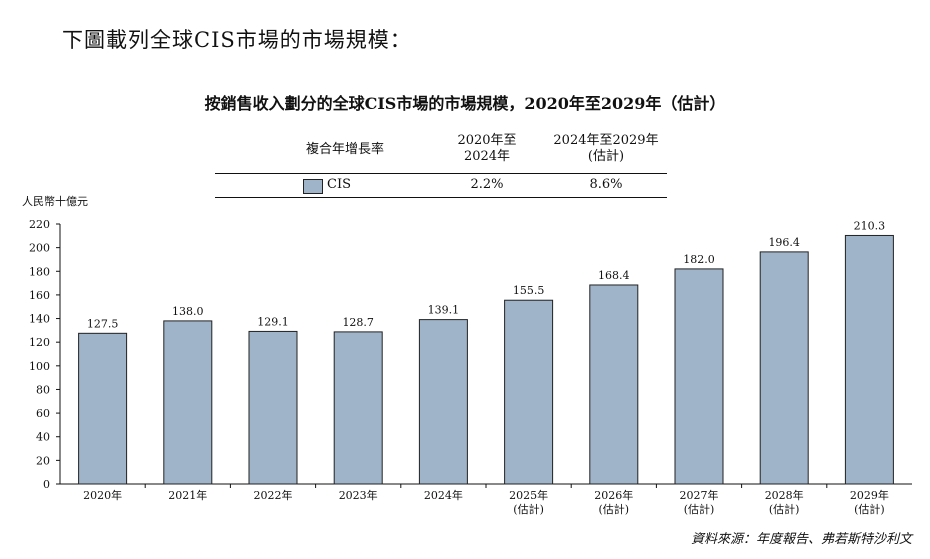 Image resolution: width=930 pixels, height=559 pixels. I want to click on y-tick-label: 200, so click(39, 248).